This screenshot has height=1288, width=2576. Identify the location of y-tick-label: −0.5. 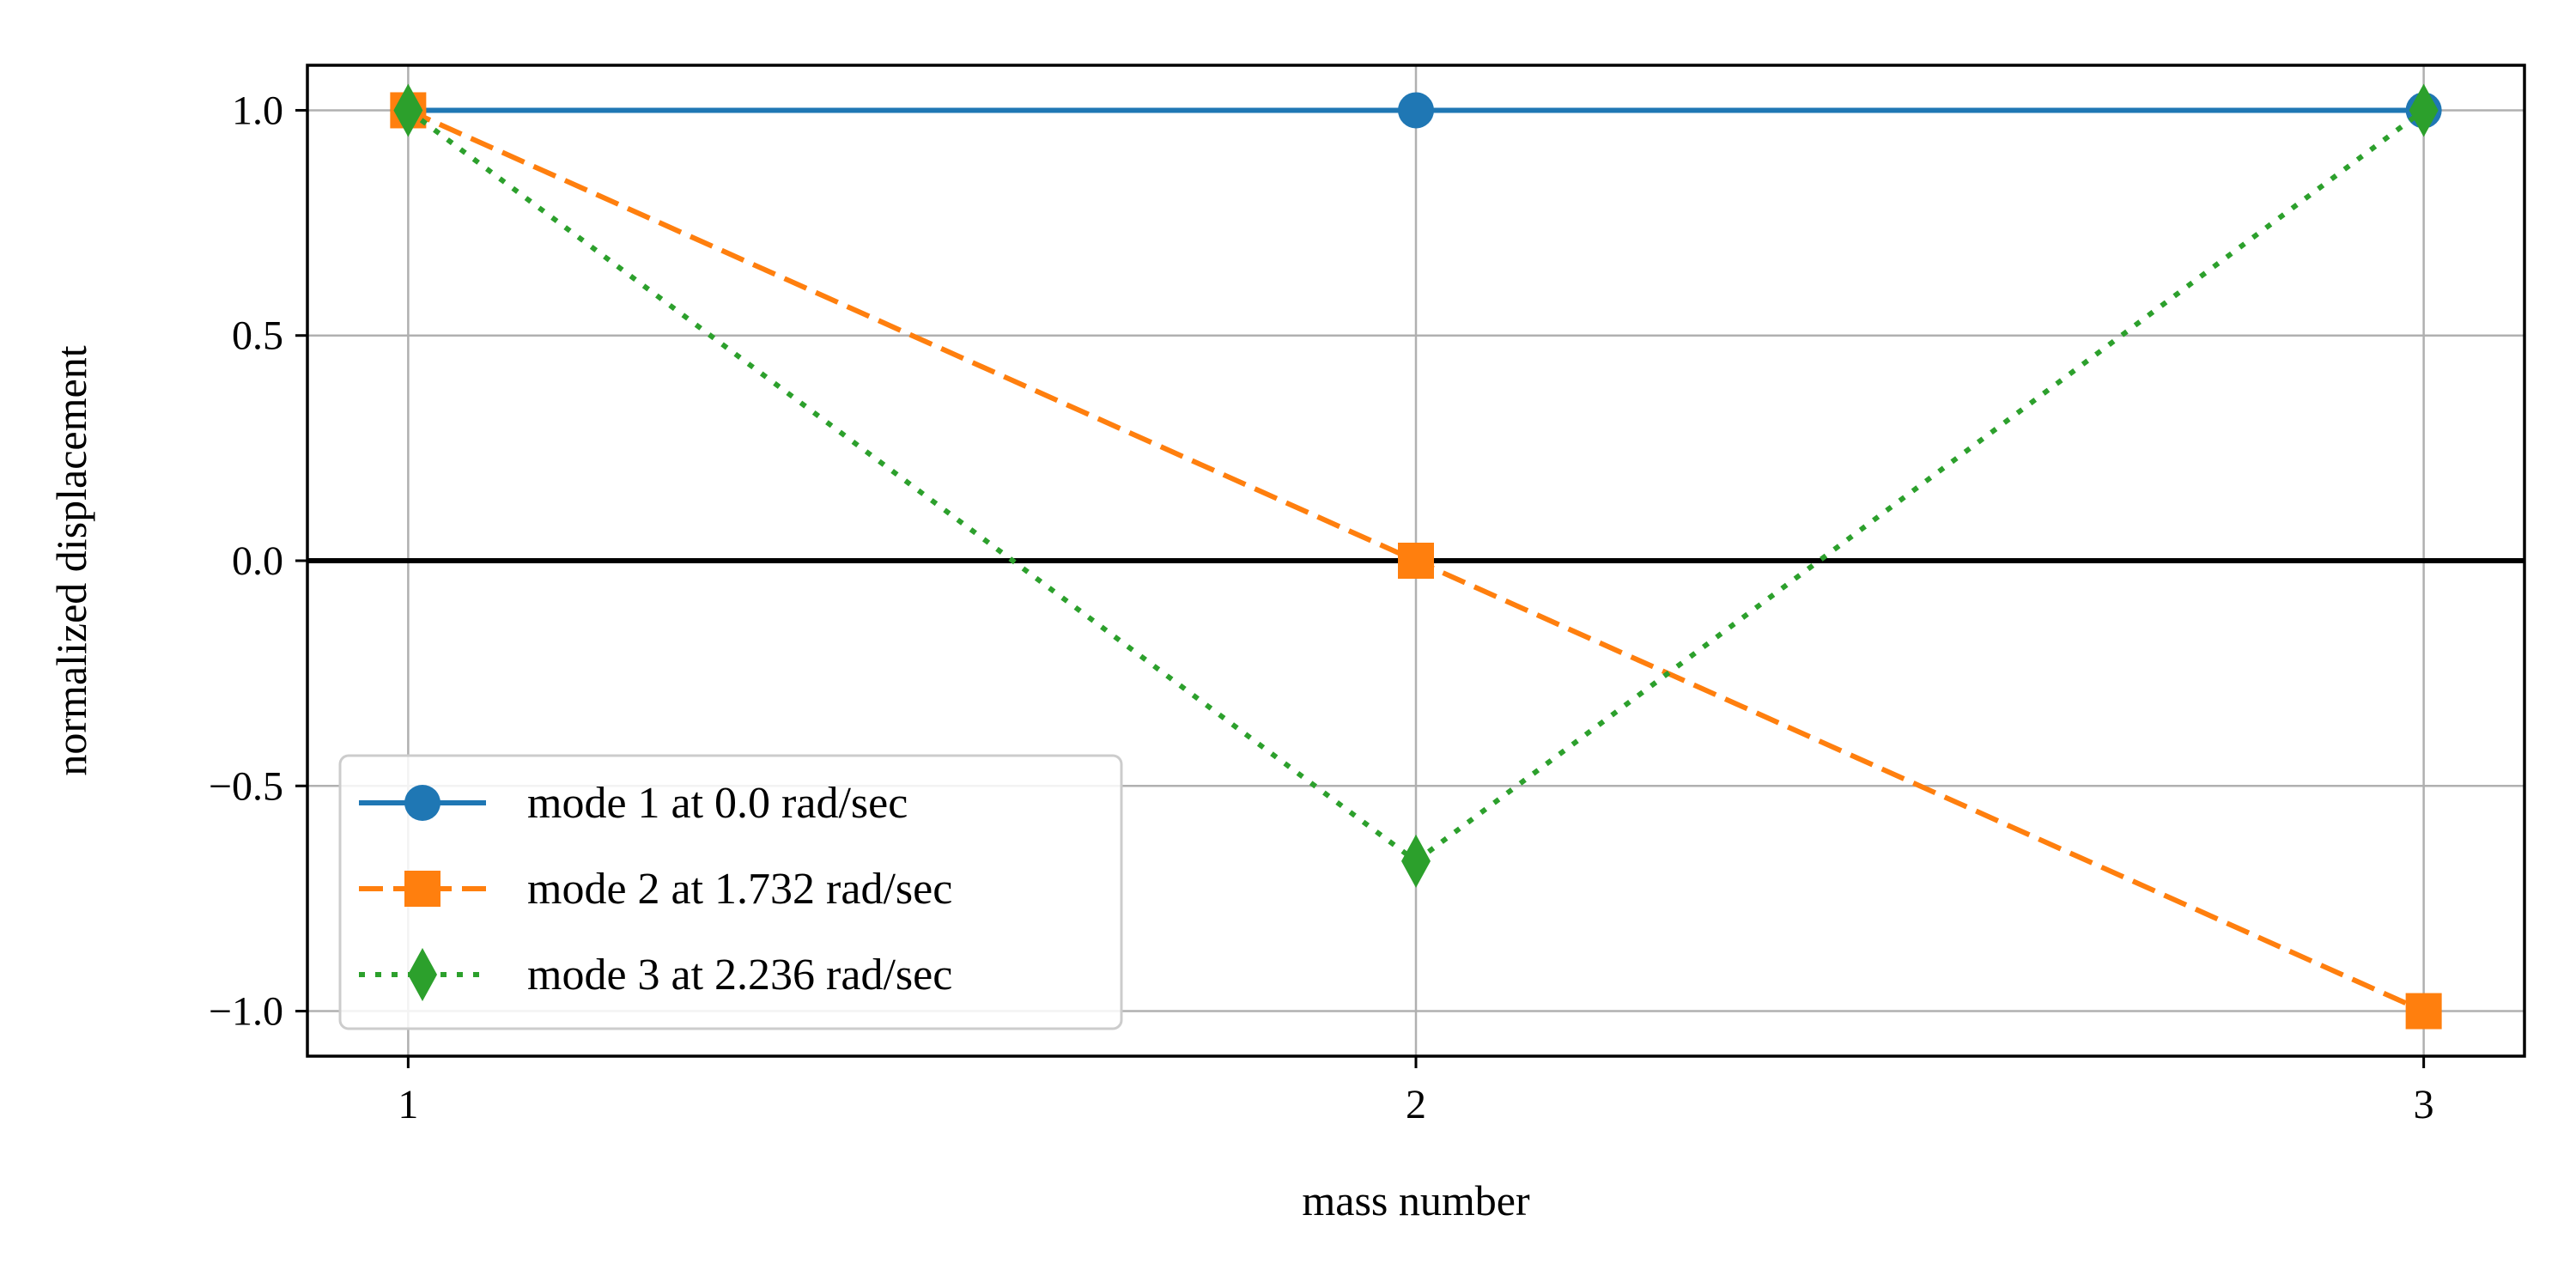
(246, 786).